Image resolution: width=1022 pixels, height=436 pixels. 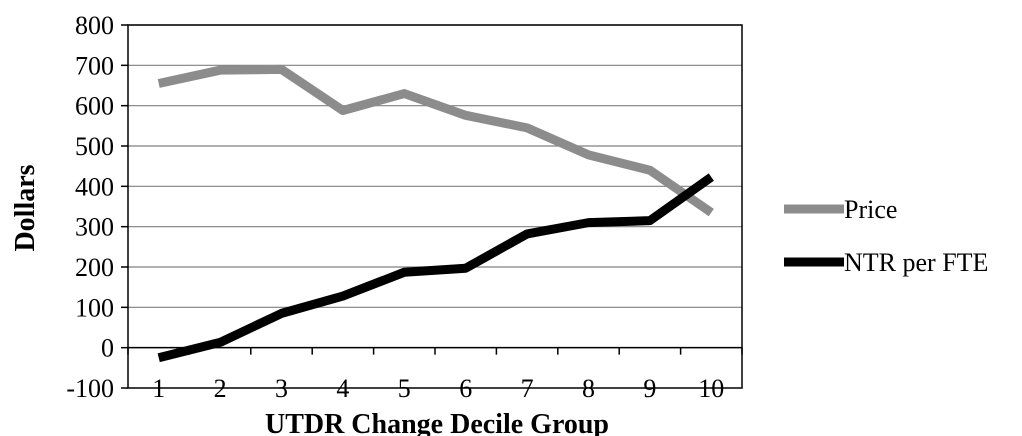 What do you see at coordinates (342, 388) in the screenshot?
I see `x-tick-label-3: 4` at bounding box center [342, 388].